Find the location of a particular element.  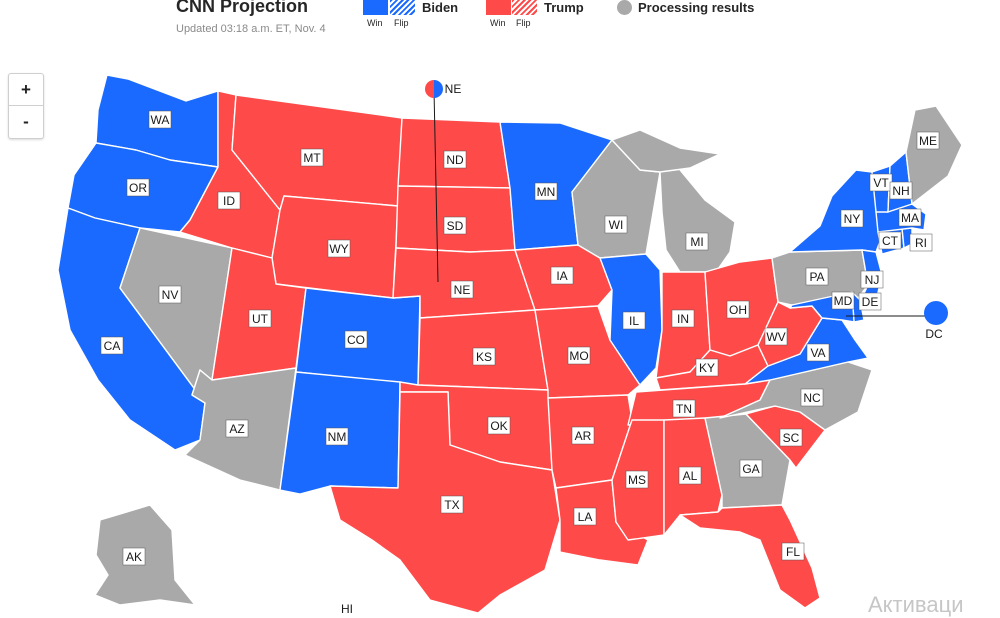

state-label-hi: HI is located at coordinates (347, 607).